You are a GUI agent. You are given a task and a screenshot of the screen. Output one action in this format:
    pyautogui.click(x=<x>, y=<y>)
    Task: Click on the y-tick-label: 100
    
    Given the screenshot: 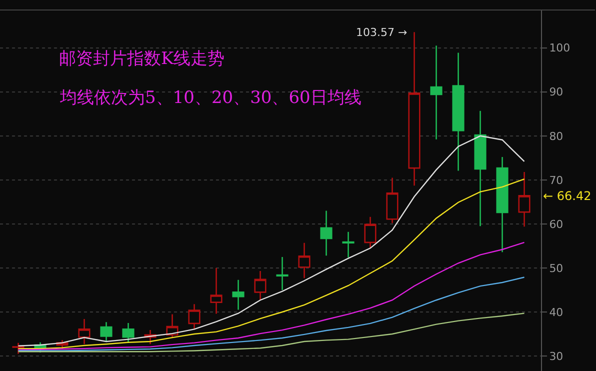 What is the action you would take?
    pyautogui.click(x=559, y=48)
    